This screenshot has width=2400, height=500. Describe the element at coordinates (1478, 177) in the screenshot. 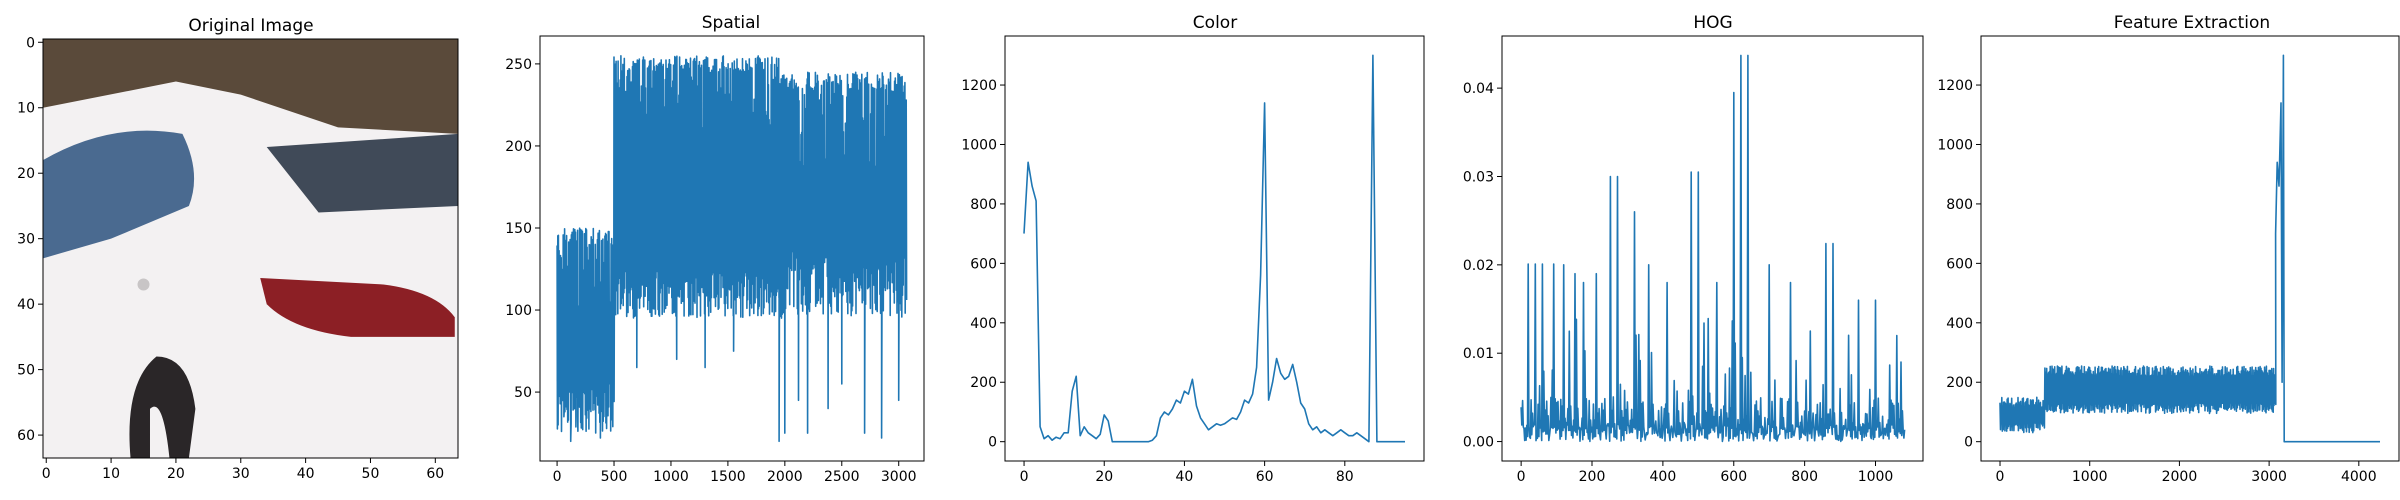

I see `y-tick-label: 0.03` at that location.